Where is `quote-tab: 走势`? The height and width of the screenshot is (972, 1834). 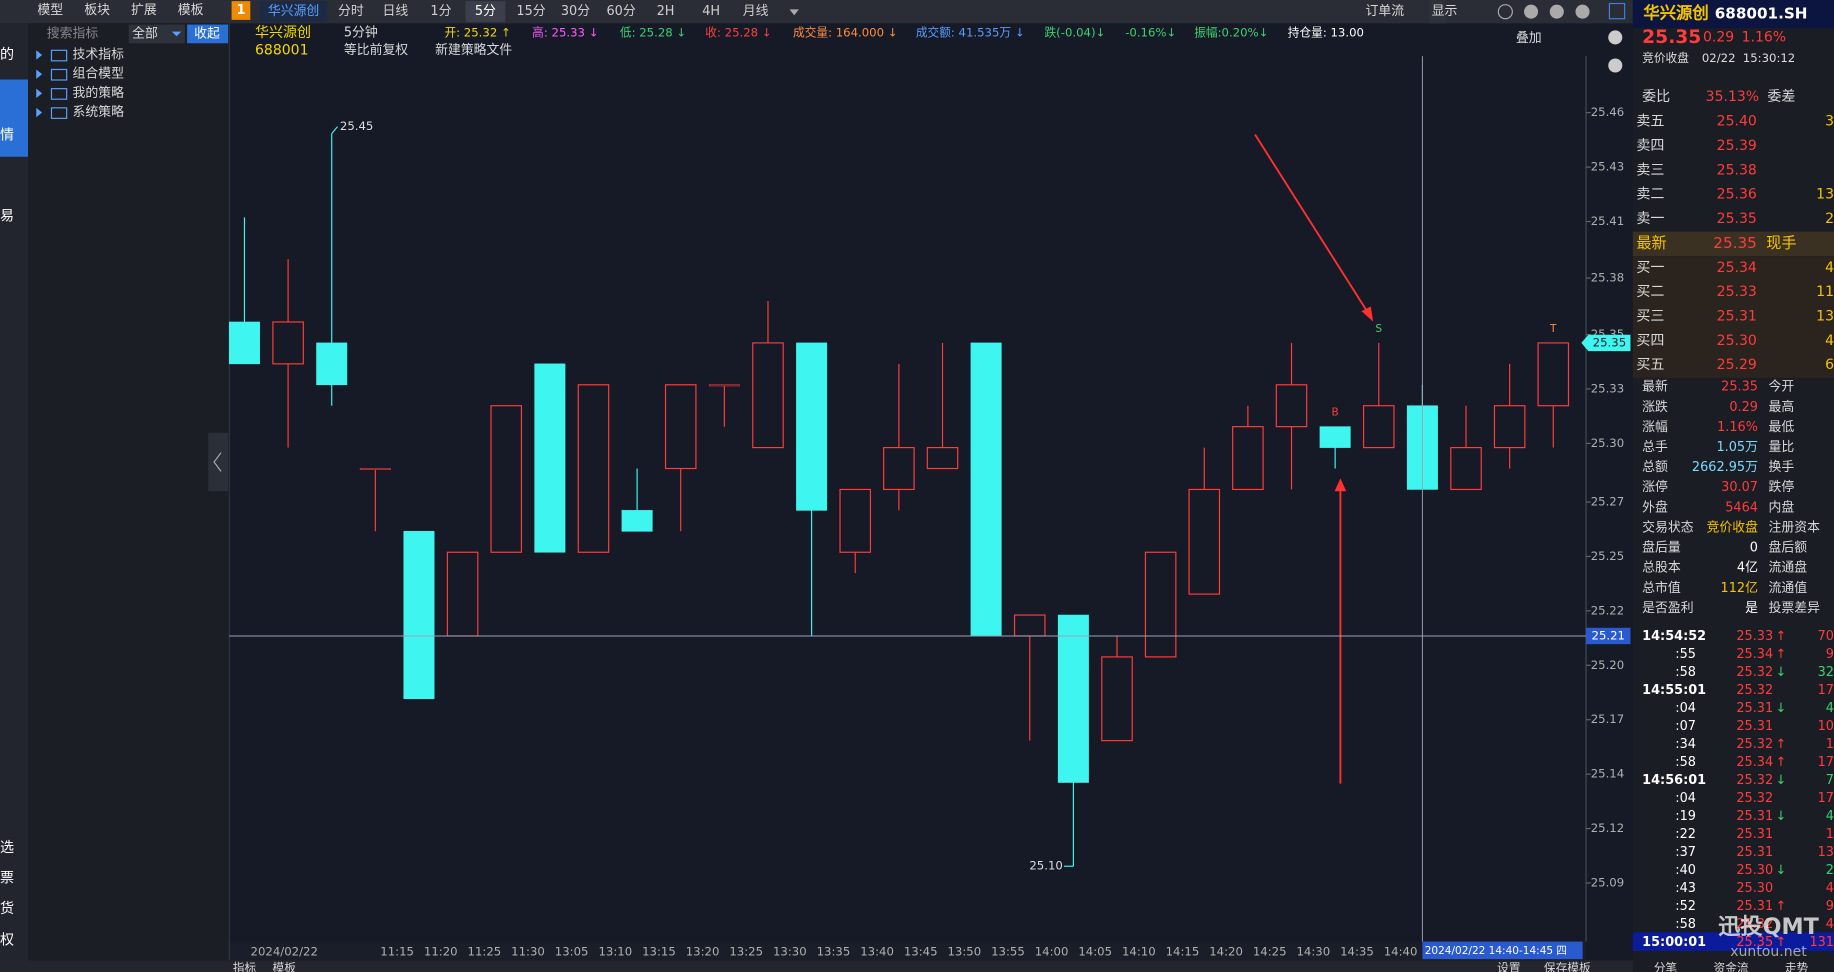 quote-tab: 走势 is located at coordinates (1797, 966).